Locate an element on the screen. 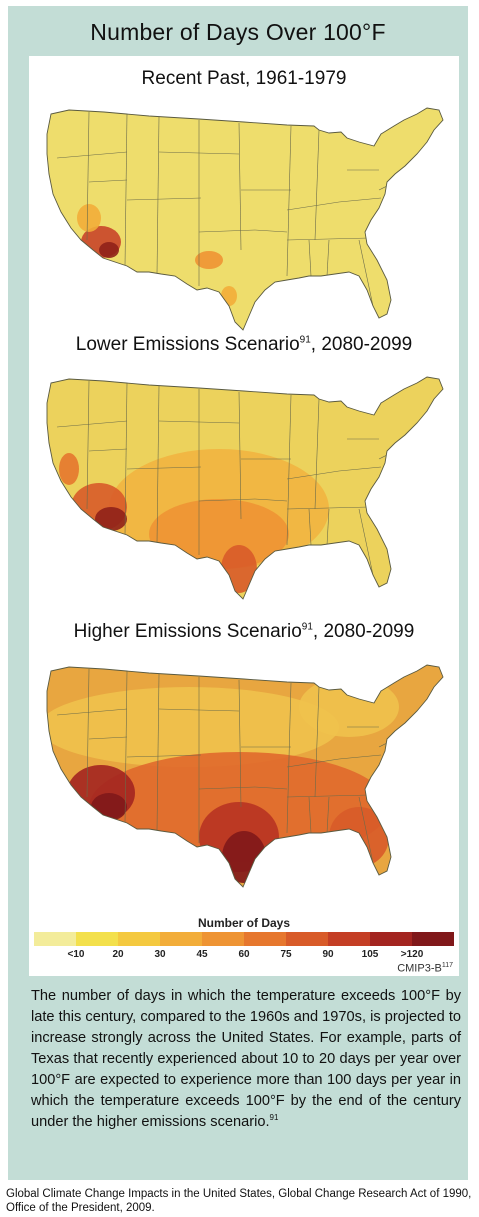  legend-label: 30 is located at coordinates (160, 954).